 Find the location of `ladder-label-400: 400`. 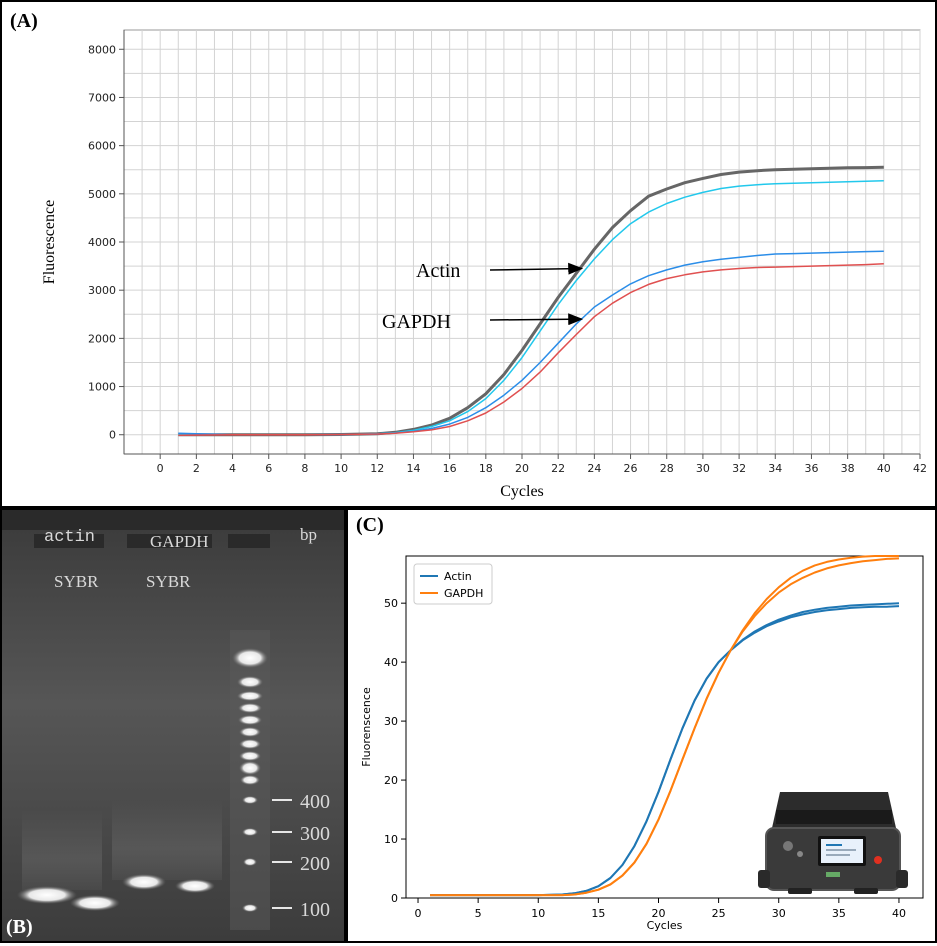

ladder-label-400: 400 is located at coordinates (315, 802).